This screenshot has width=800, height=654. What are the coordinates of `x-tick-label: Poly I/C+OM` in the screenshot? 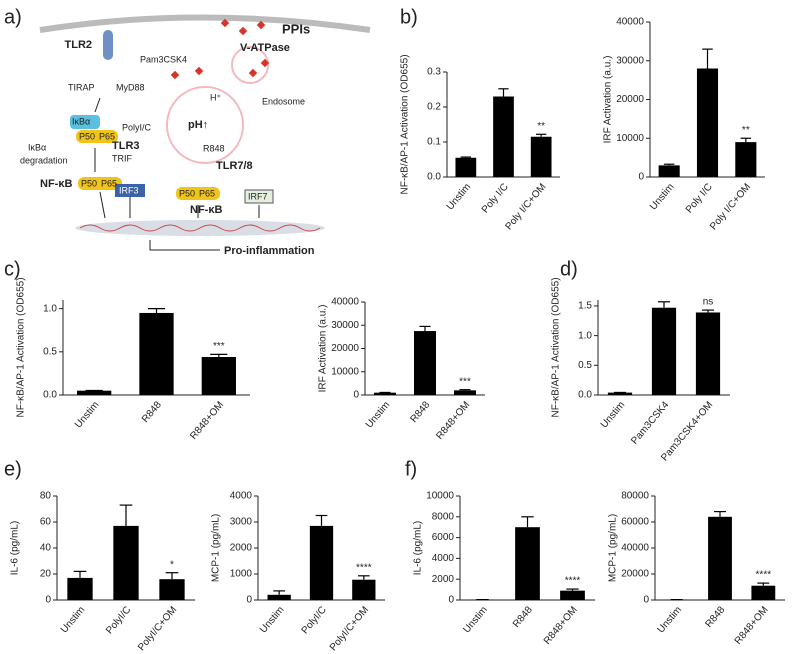 It's located at (730, 207).